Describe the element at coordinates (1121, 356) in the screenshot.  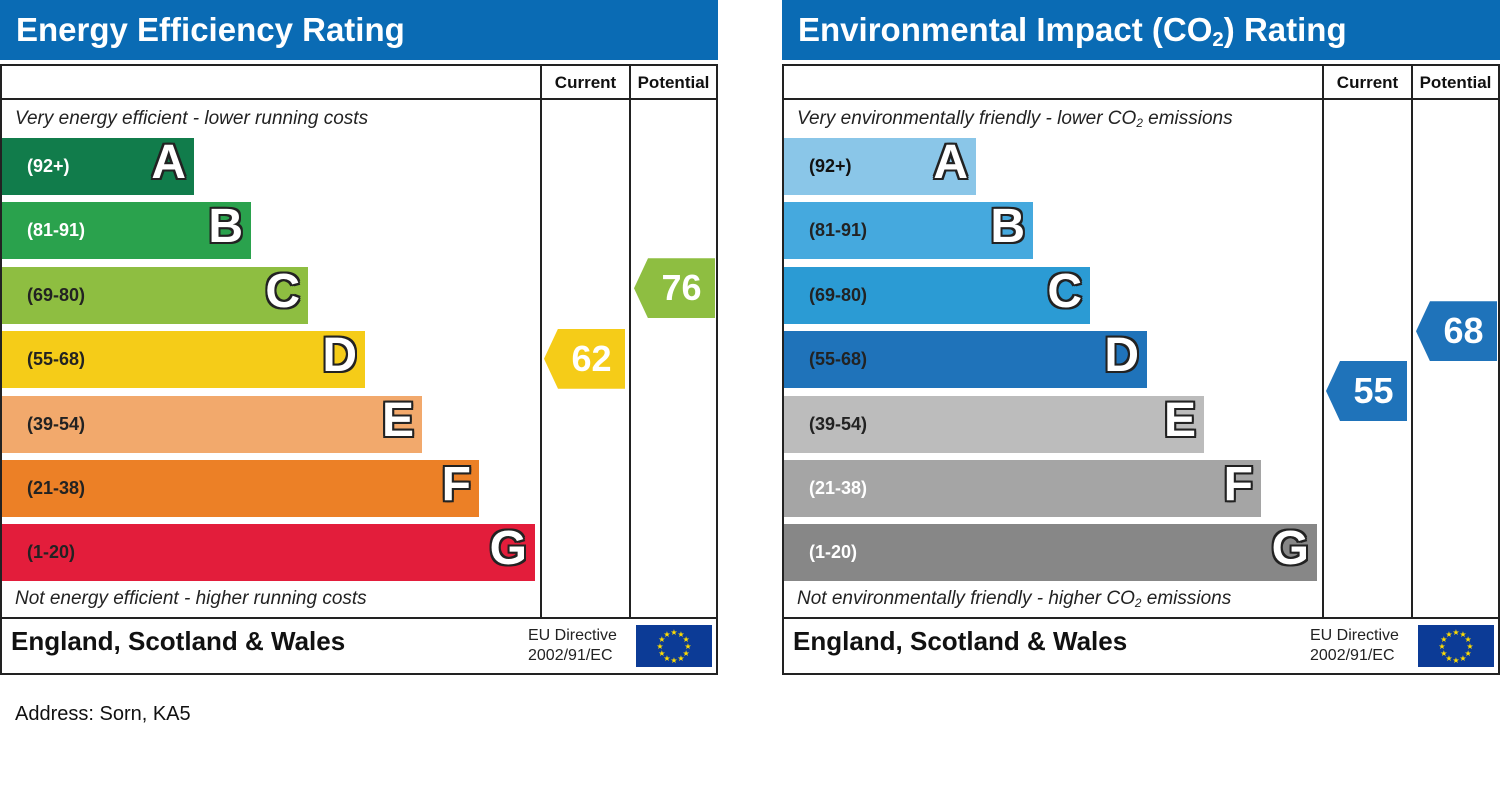
I see `band-letter: D` at that location.